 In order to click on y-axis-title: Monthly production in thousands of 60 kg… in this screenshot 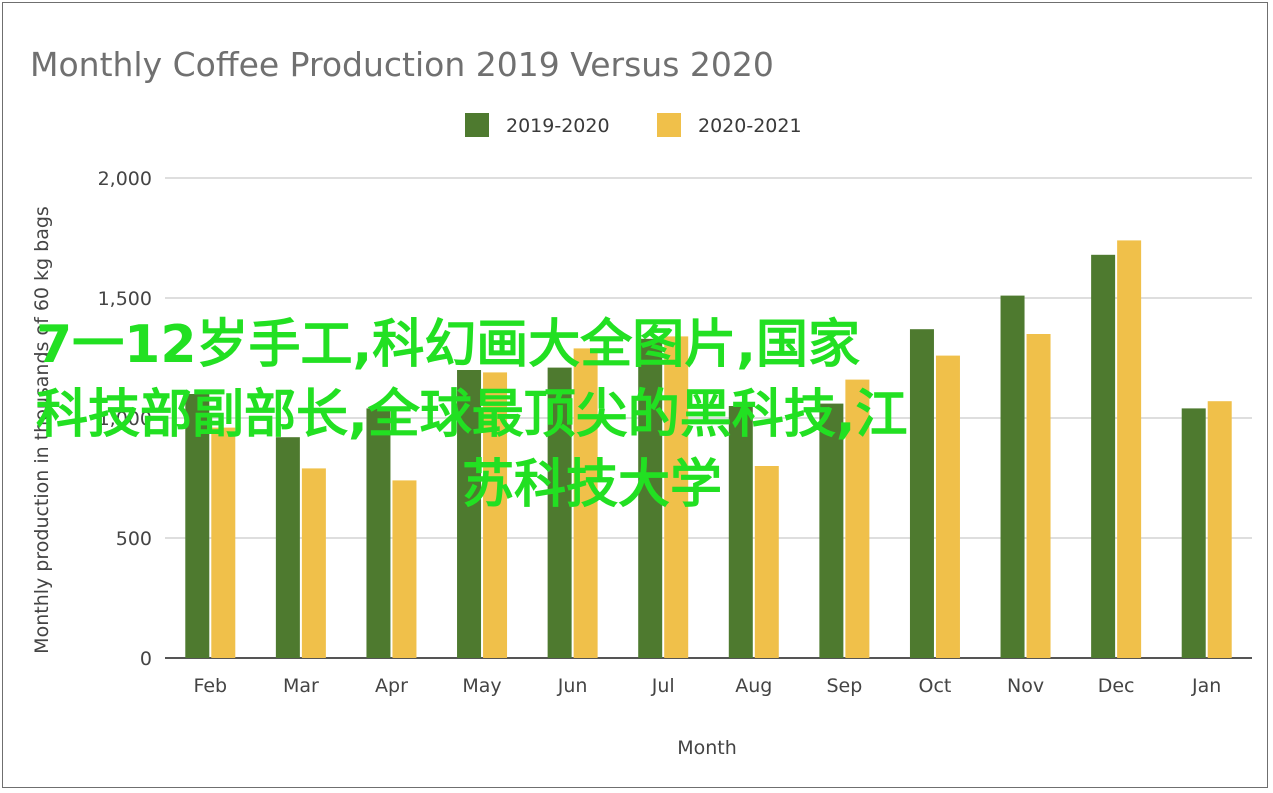, I will do `click(42, 430)`.